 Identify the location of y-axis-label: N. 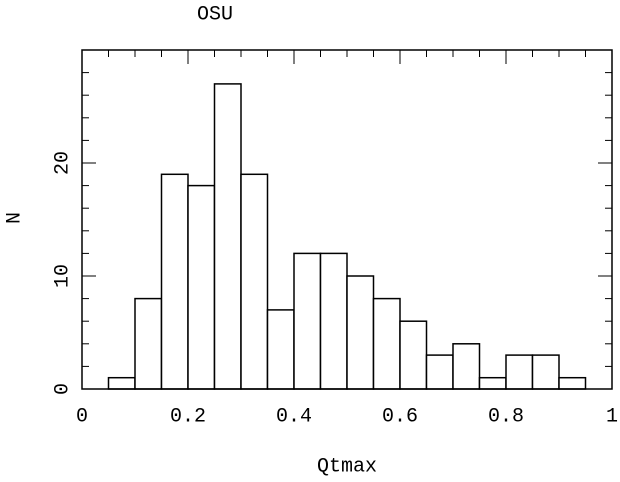
(14, 218).